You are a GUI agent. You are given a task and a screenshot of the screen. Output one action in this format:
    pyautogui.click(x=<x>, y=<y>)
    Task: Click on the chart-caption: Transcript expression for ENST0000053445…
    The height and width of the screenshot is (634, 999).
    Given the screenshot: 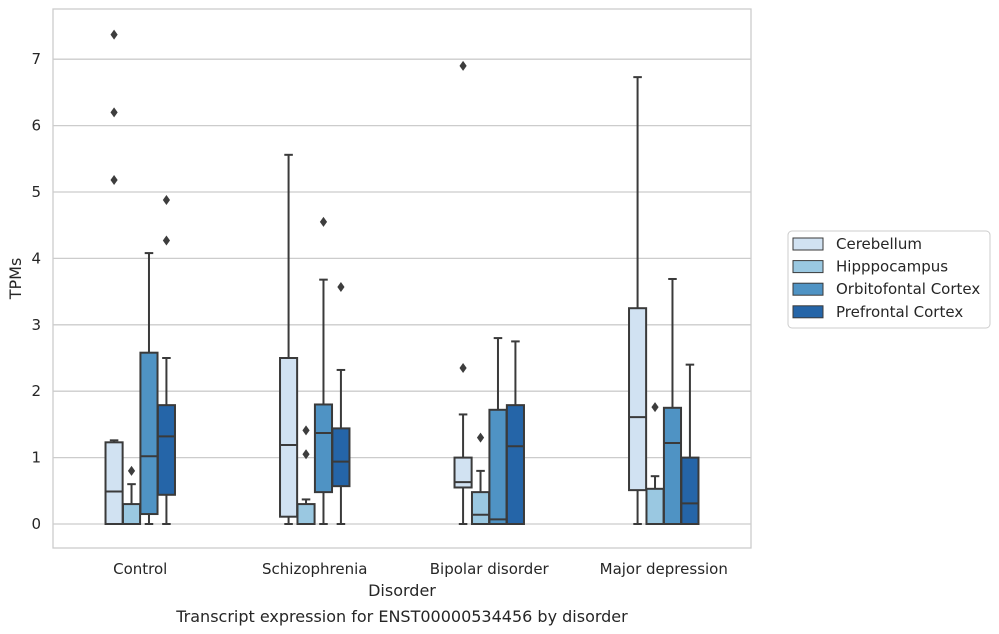 What is the action you would take?
    pyautogui.click(x=401, y=616)
    